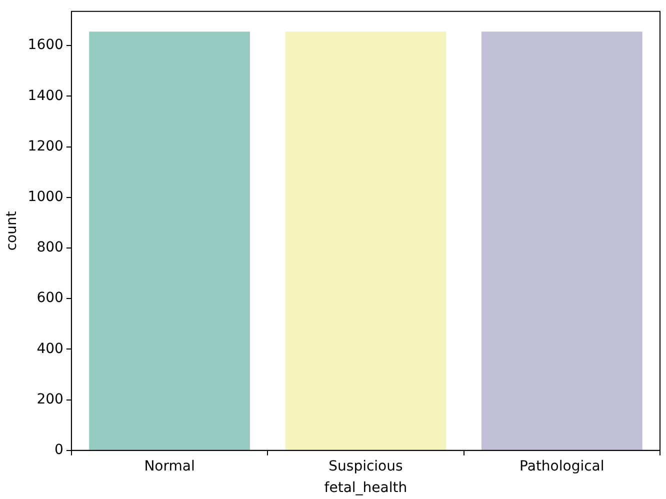  I want to click on y-tick-label: 1600, so click(46, 45).